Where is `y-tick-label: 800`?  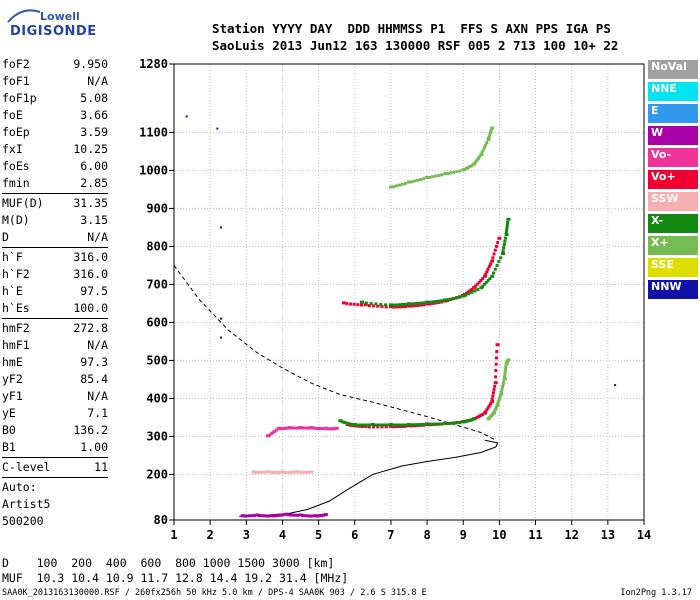
y-tick-label: 800 is located at coordinates (157, 246).